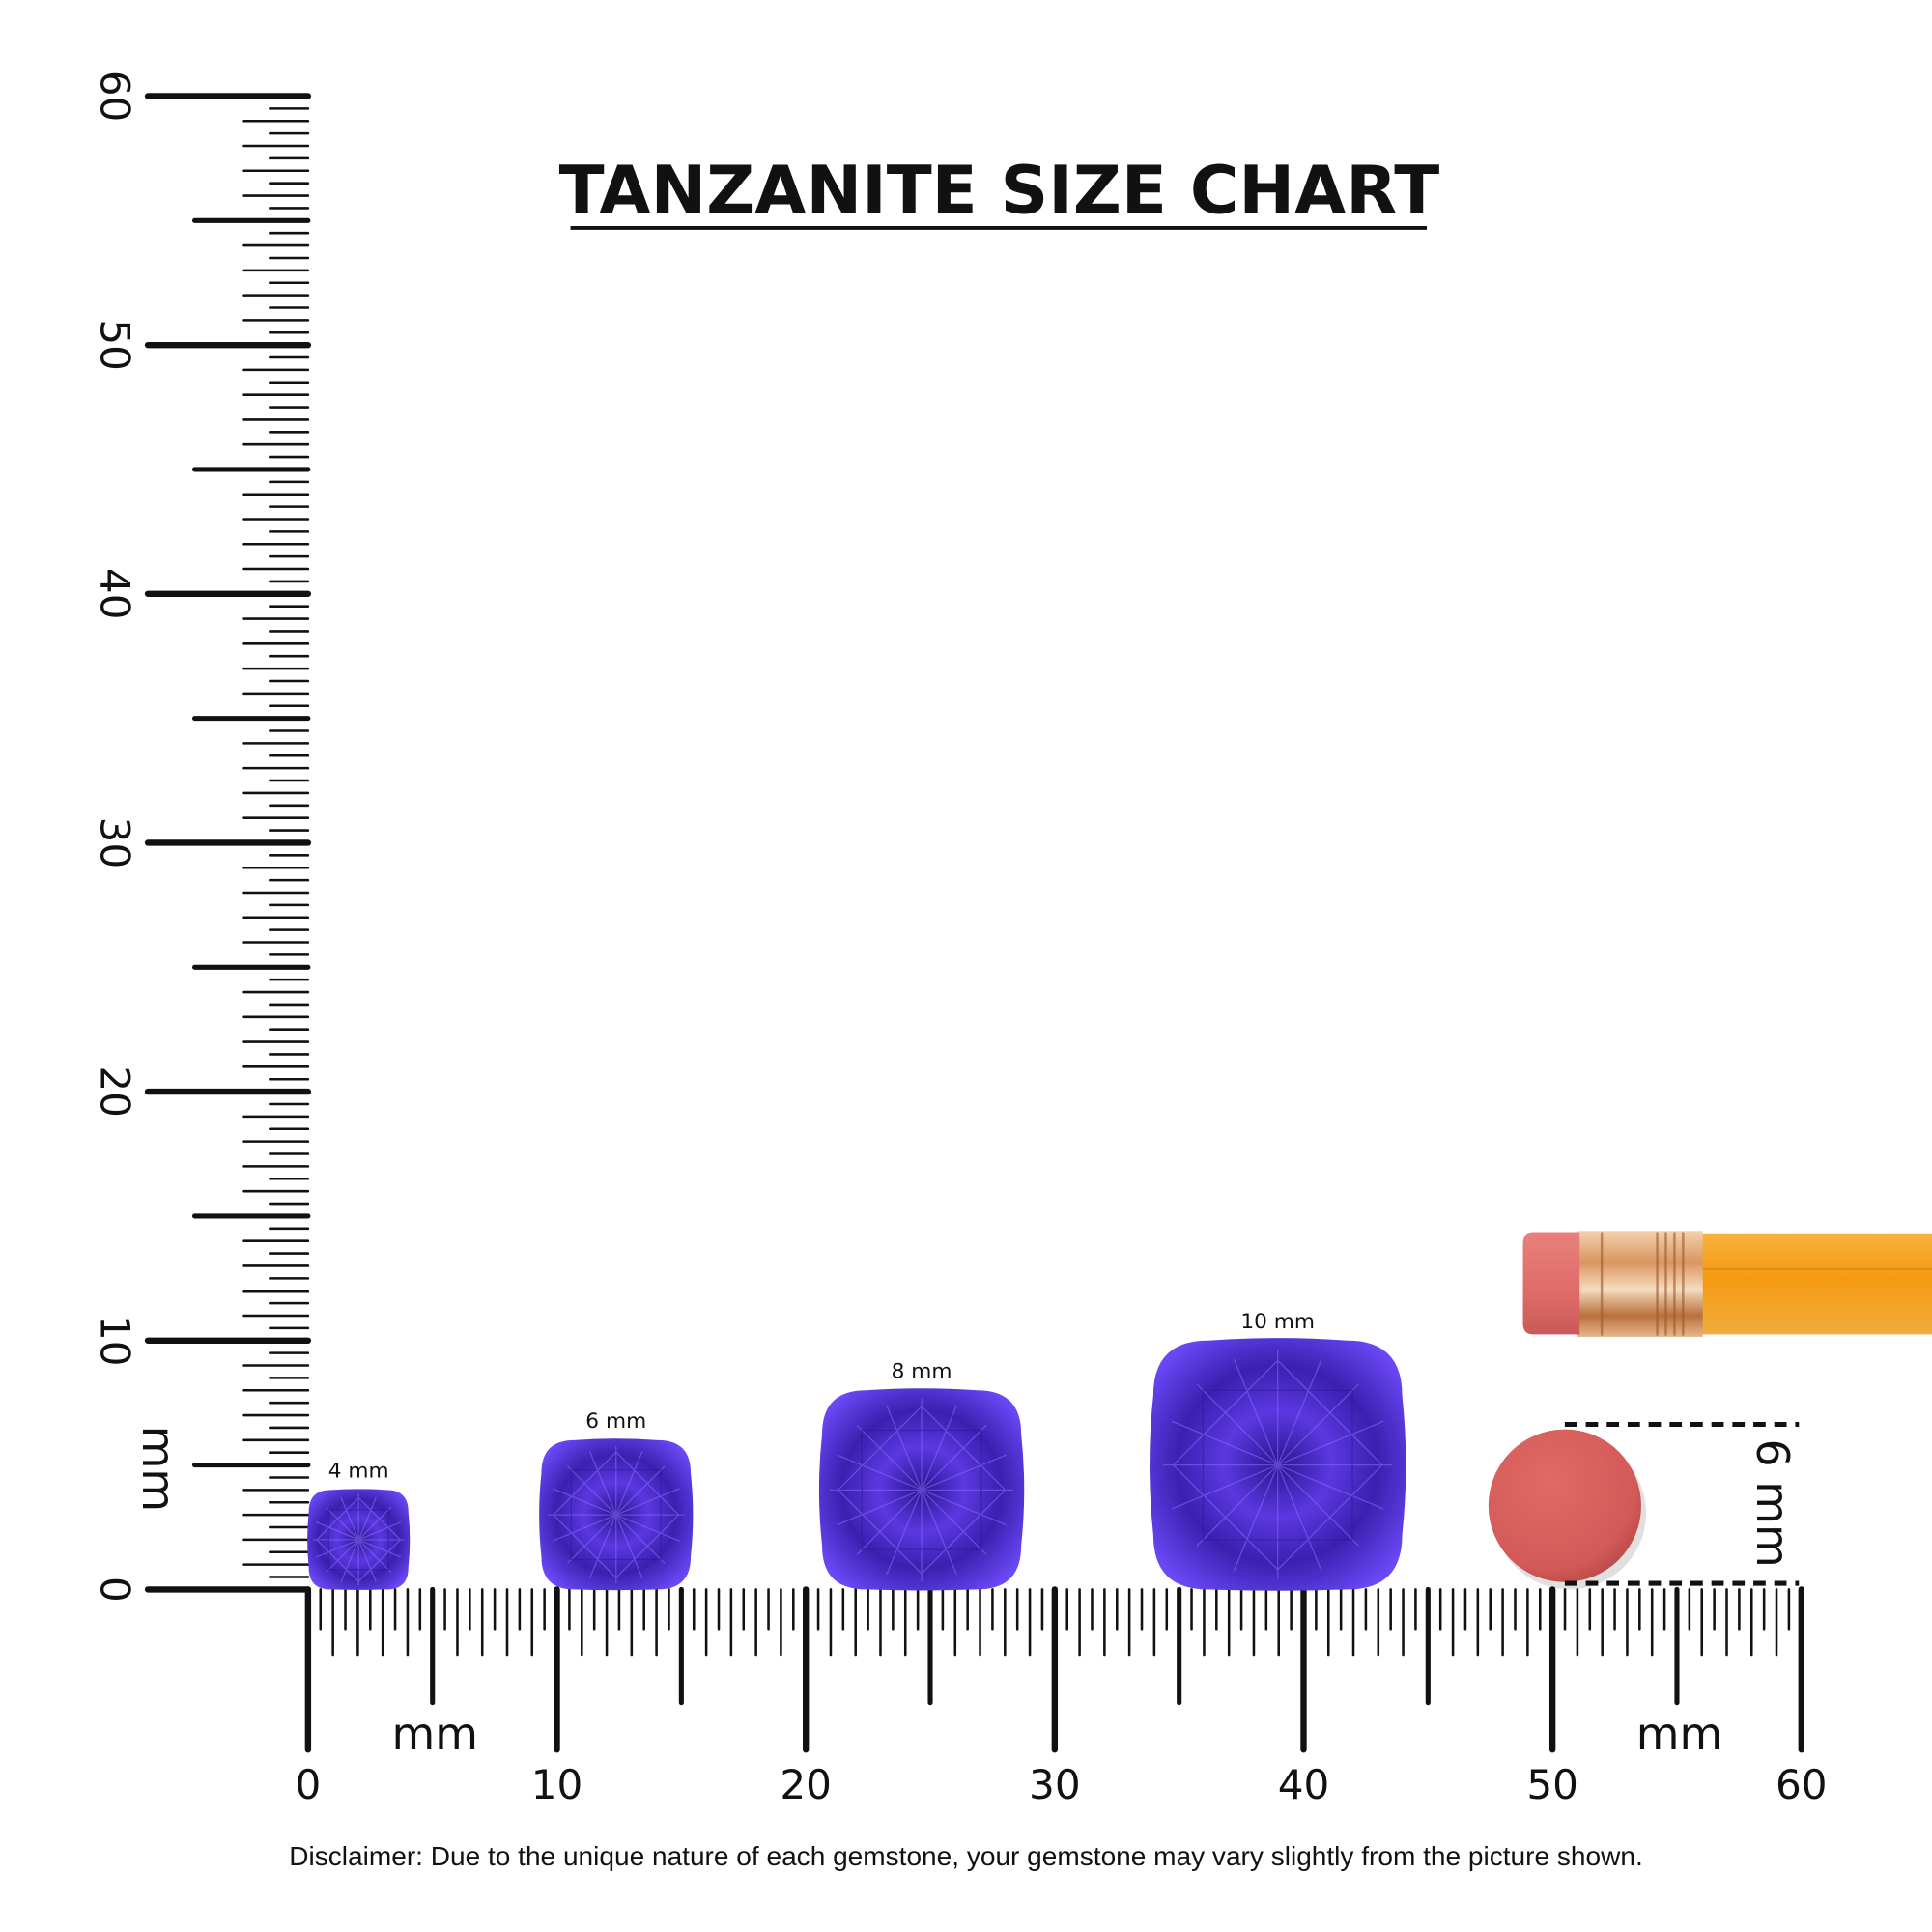 The image size is (1932, 1932). I want to click on gem-8mm: 8 mm, so click(921, 1475).